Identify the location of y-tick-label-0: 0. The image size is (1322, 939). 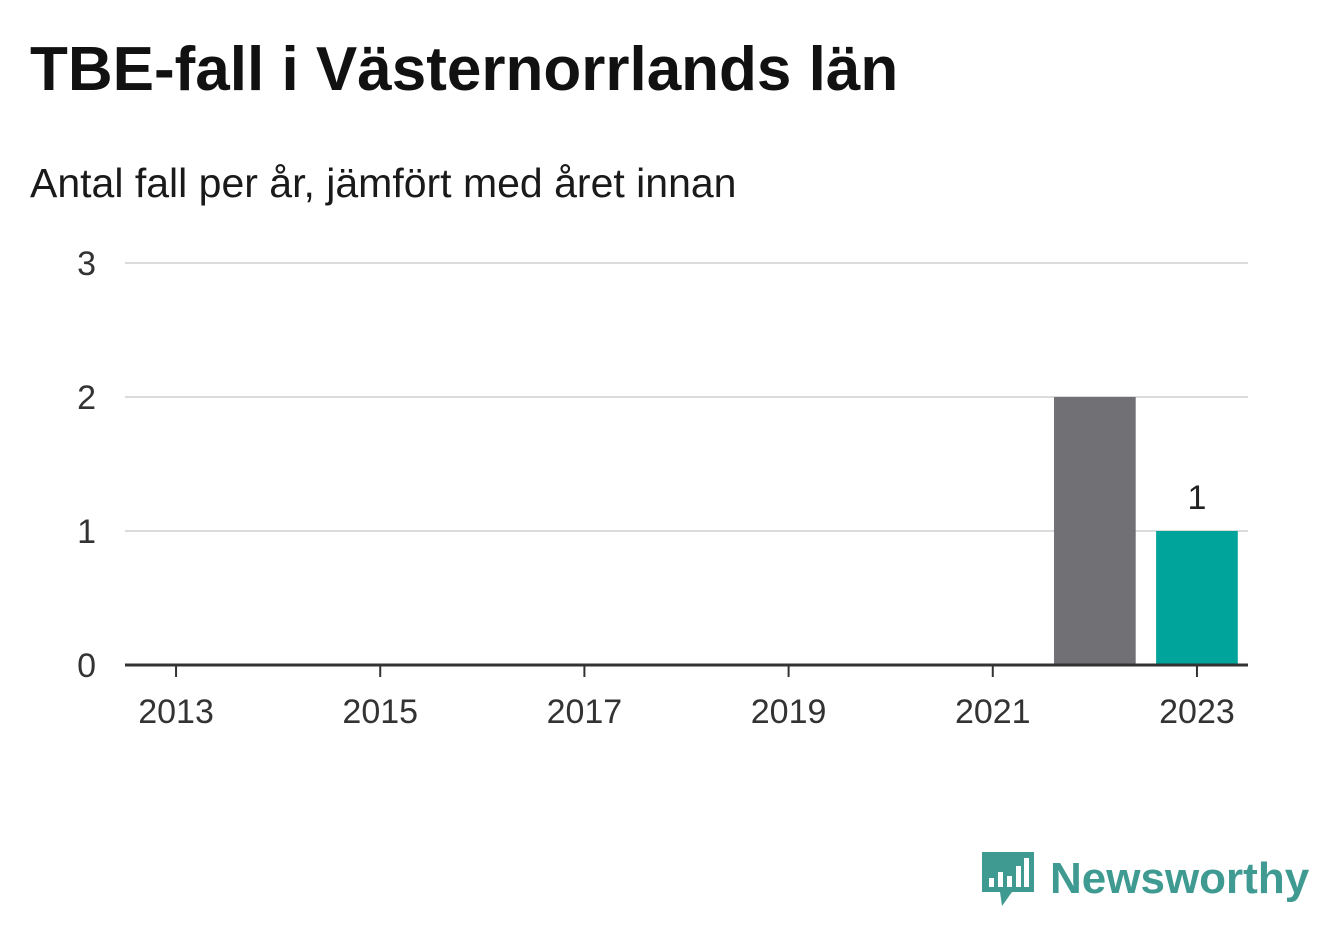
(86, 666).